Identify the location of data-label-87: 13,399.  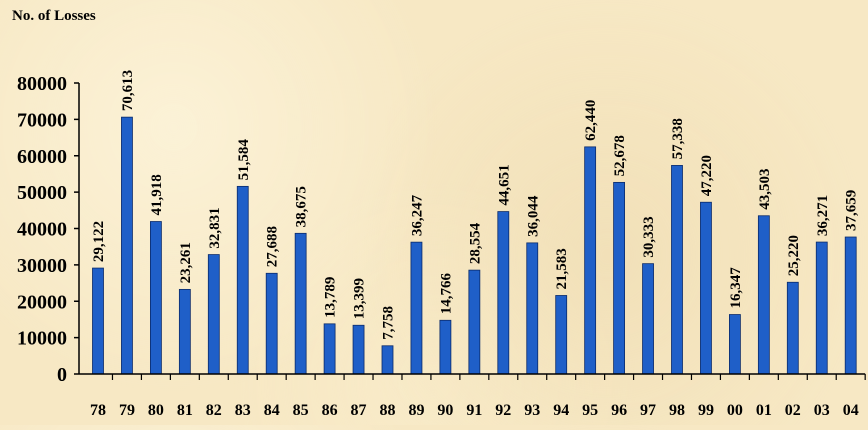
(360, 298).